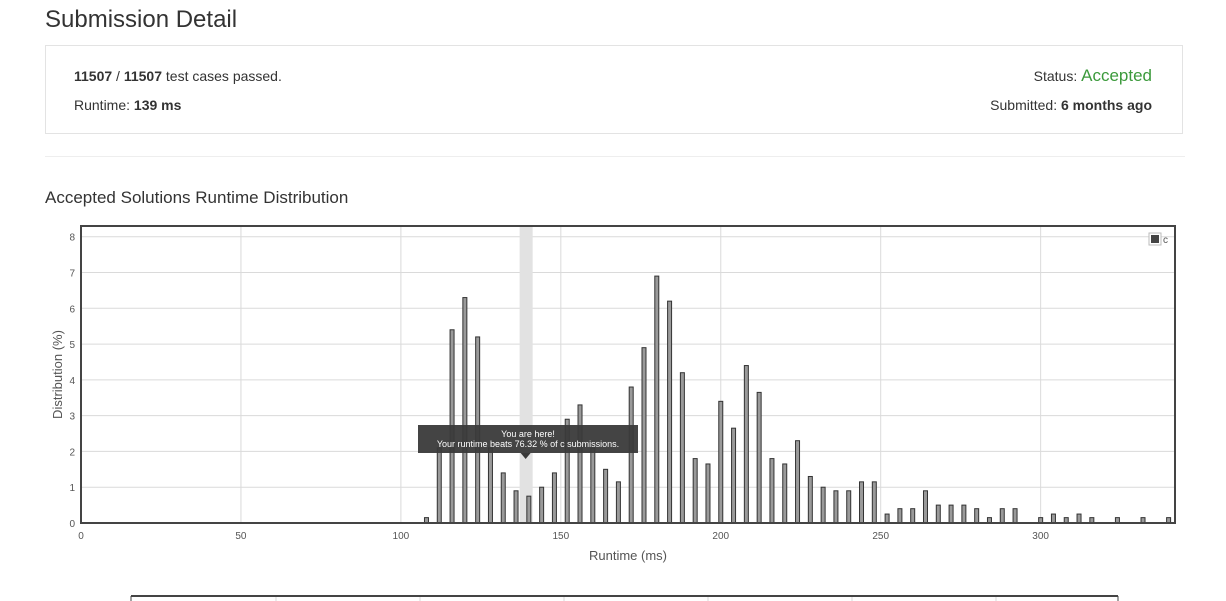 This screenshot has height=601, width=1226. What do you see at coordinates (72, 345) in the screenshot?
I see `y-tick-label: 5` at bounding box center [72, 345].